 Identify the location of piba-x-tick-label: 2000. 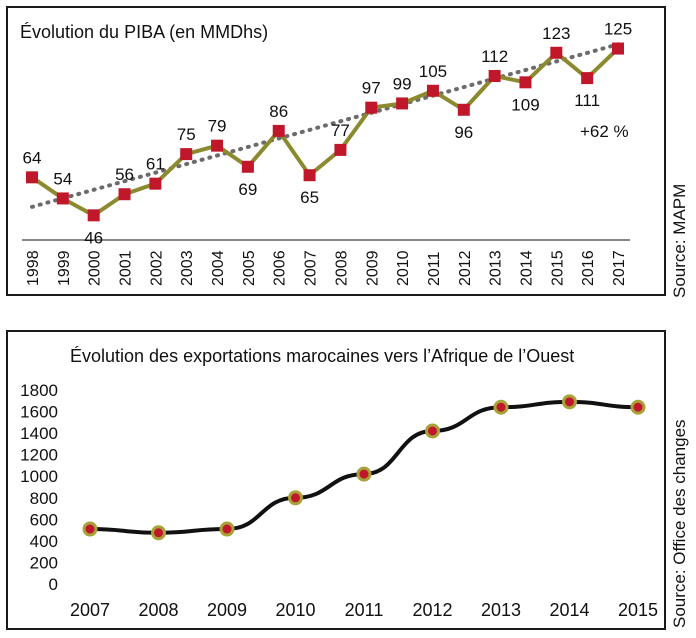
(95, 268).